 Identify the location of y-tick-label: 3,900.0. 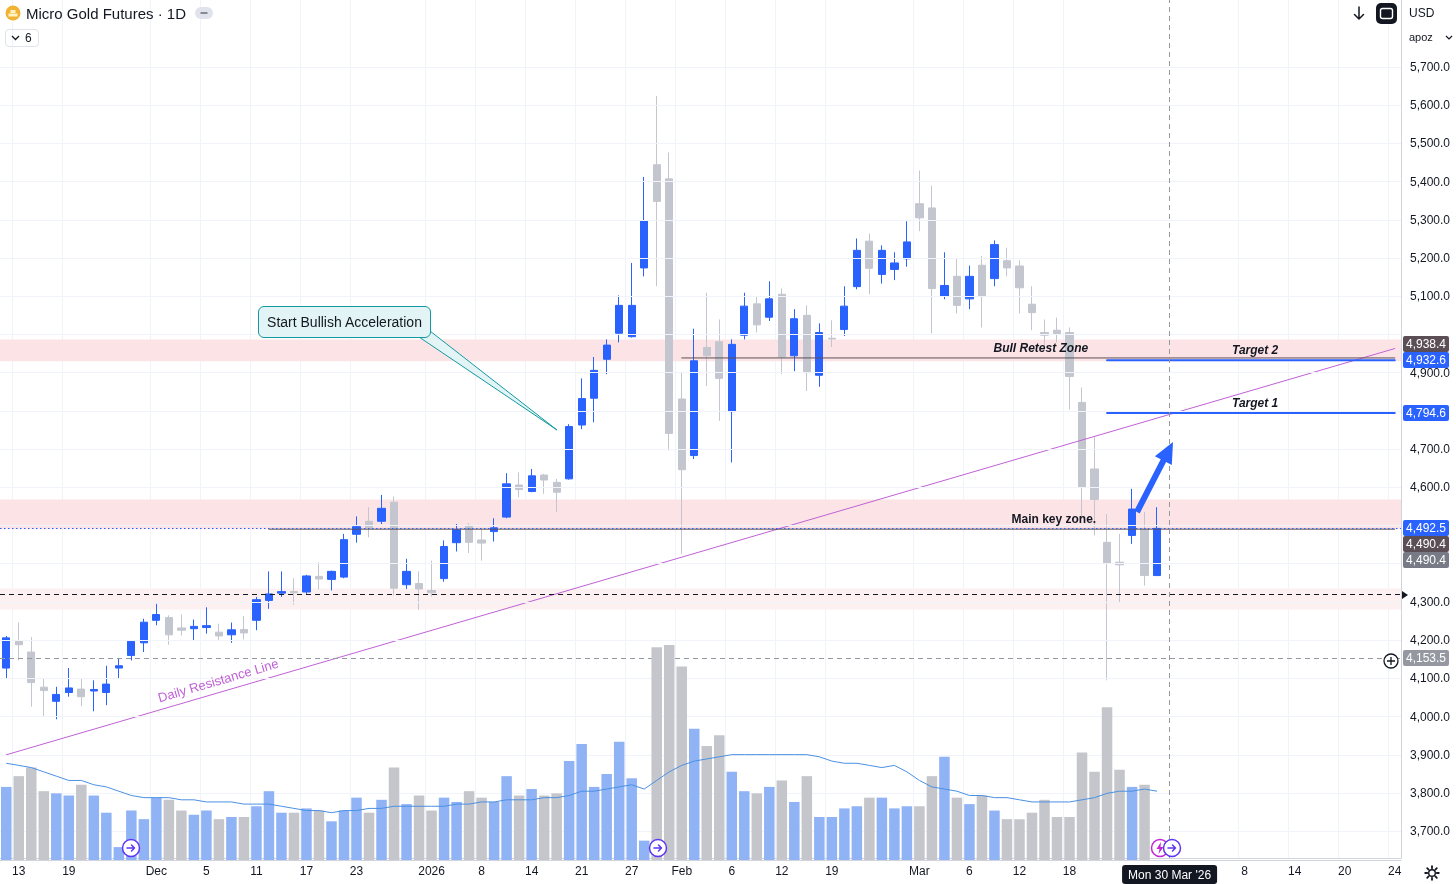
(1430, 754).